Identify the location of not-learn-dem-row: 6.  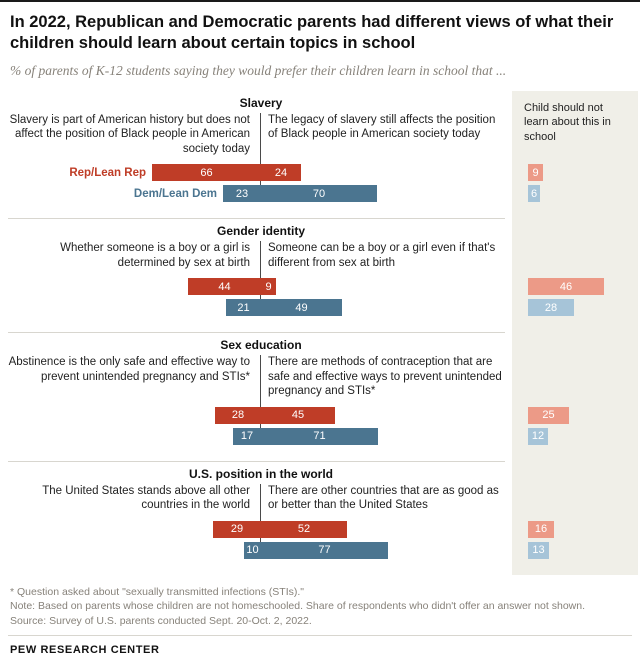
(535, 194).